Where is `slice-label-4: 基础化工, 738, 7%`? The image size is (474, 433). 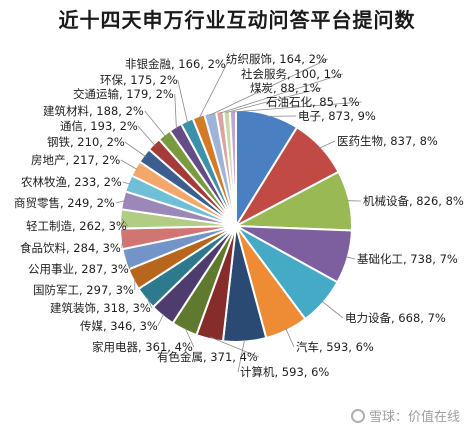
slice-label-4: 基础化工, 738, 7% is located at coordinates (407, 259).